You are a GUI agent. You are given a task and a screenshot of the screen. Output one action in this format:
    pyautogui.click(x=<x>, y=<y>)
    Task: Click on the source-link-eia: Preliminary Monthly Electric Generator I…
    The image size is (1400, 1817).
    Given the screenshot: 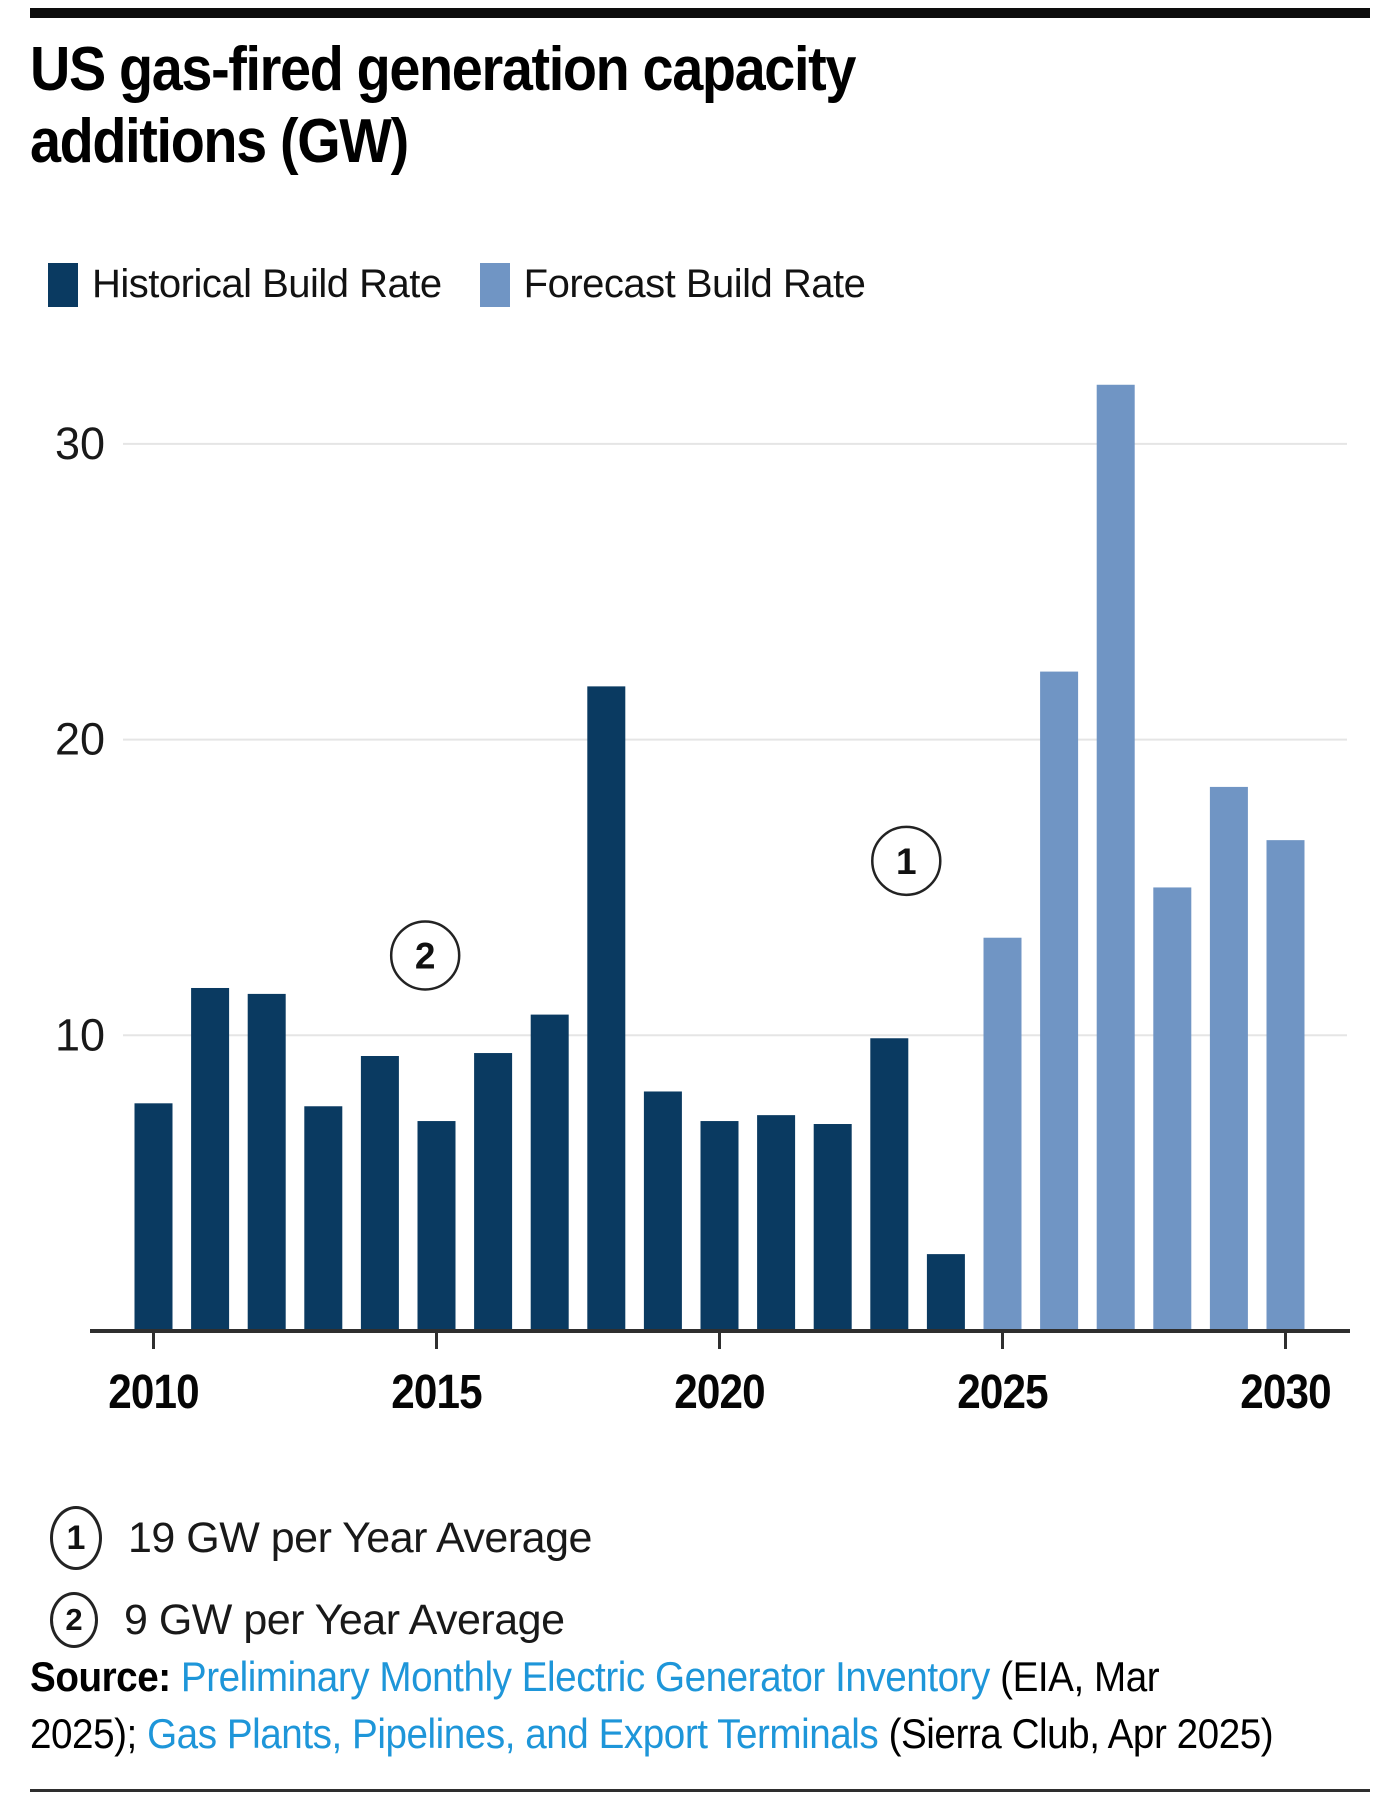 What is the action you would take?
    pyautogui.click(x=585, y=1676)
    